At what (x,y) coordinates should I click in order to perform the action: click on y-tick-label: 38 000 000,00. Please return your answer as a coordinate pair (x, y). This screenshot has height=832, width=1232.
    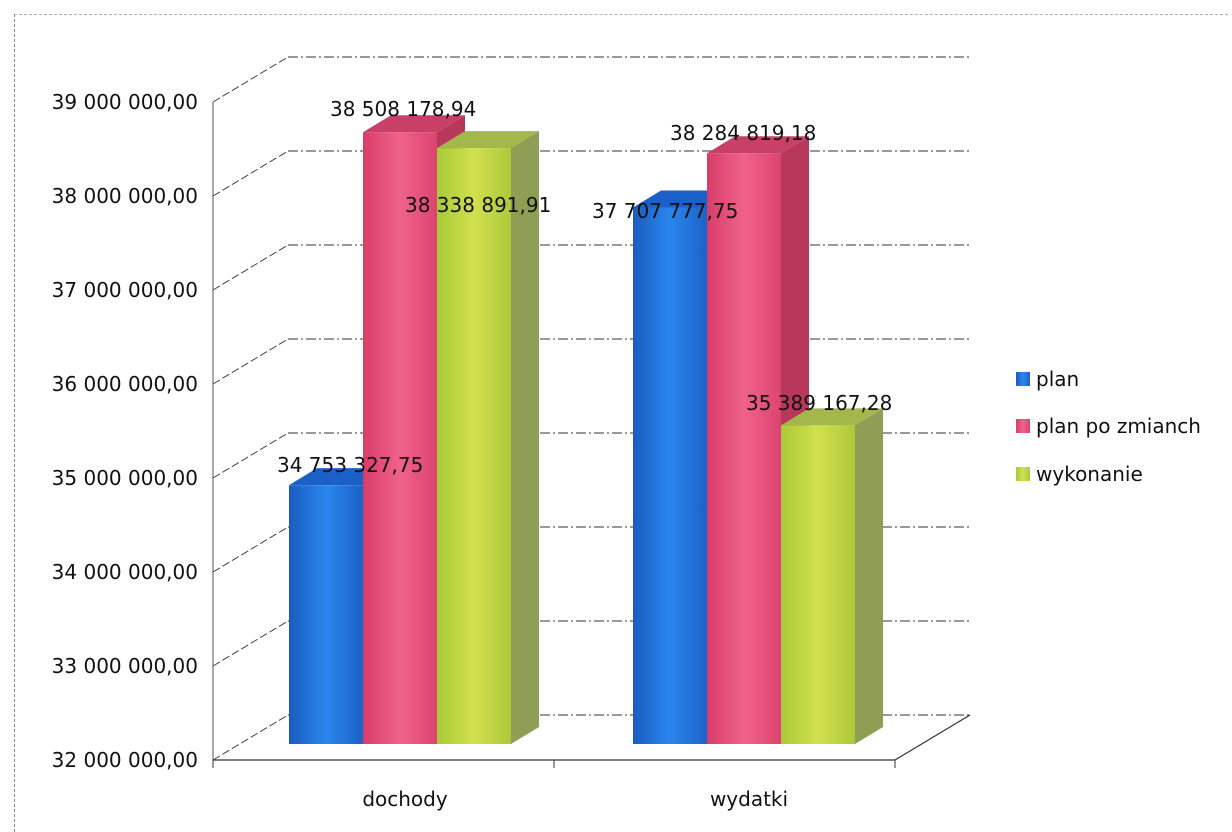
    Looking at the image, I should click on (125, 196).